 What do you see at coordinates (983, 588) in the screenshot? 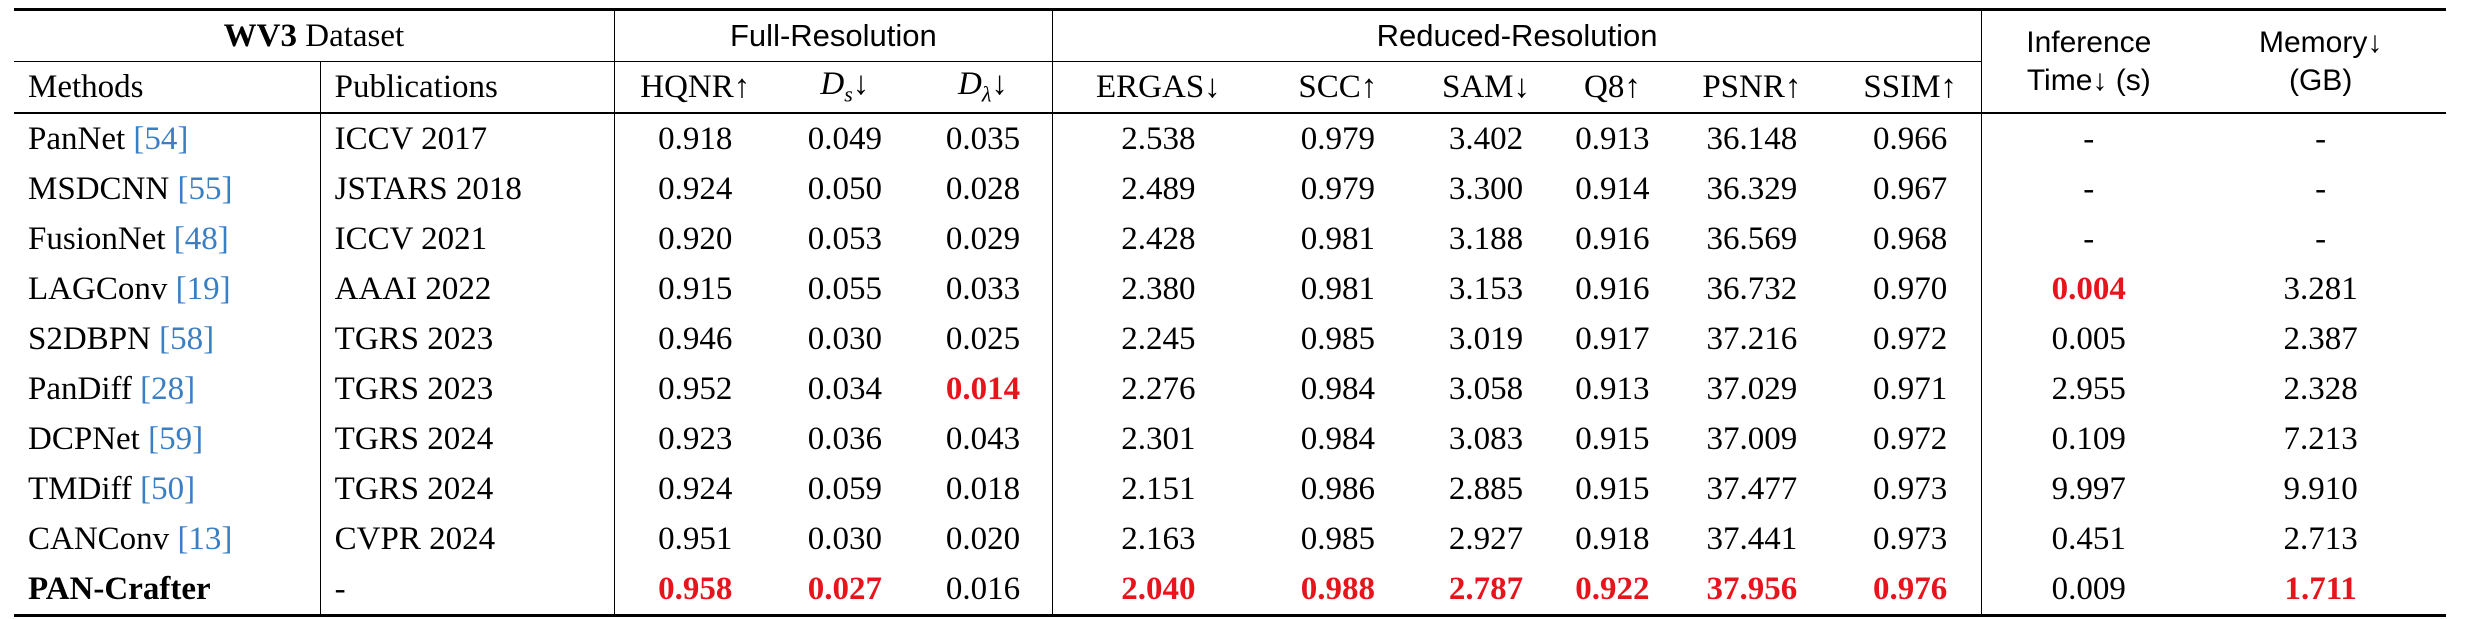
I see `dl-cell: 0.016` at bounding box center [983, 588].